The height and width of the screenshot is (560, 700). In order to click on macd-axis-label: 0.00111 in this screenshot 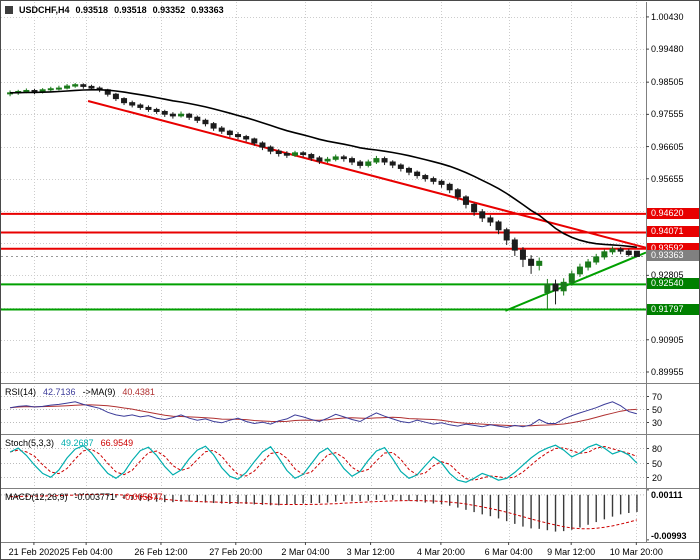, I will do `click(667, 495)`.